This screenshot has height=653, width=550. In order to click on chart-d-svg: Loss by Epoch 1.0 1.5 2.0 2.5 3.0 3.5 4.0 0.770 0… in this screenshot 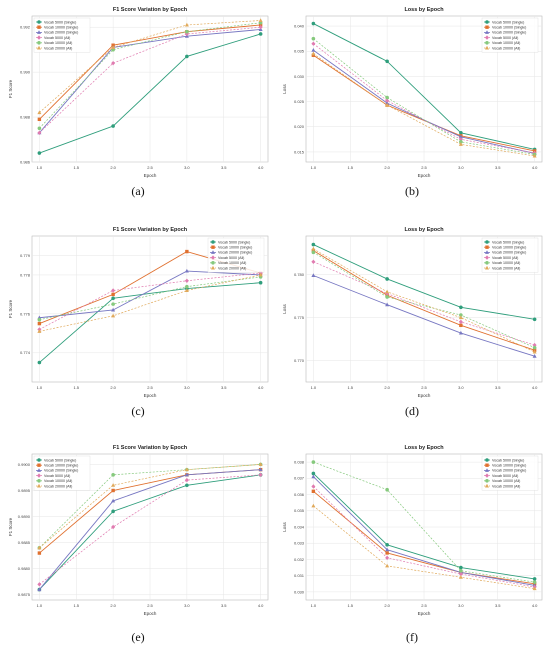, I will do `click(412, 312)`.